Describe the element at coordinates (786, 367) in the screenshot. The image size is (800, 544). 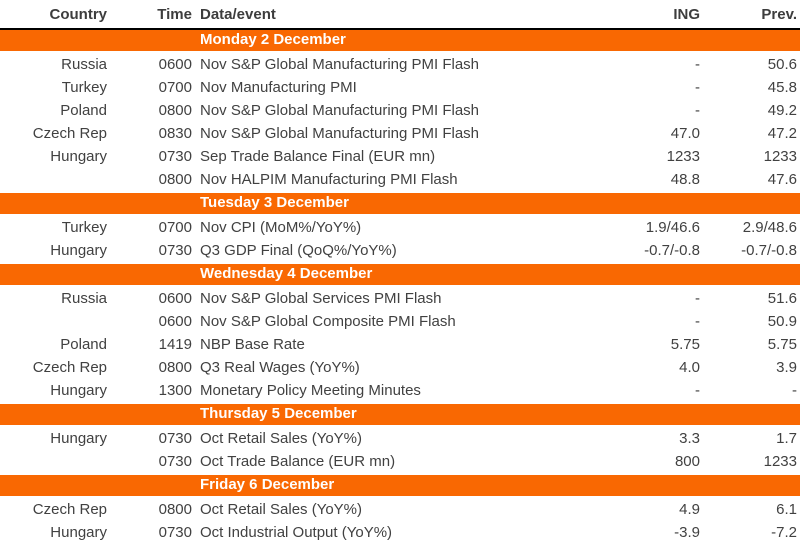
I see `prev-cell: 3.9` at that location.